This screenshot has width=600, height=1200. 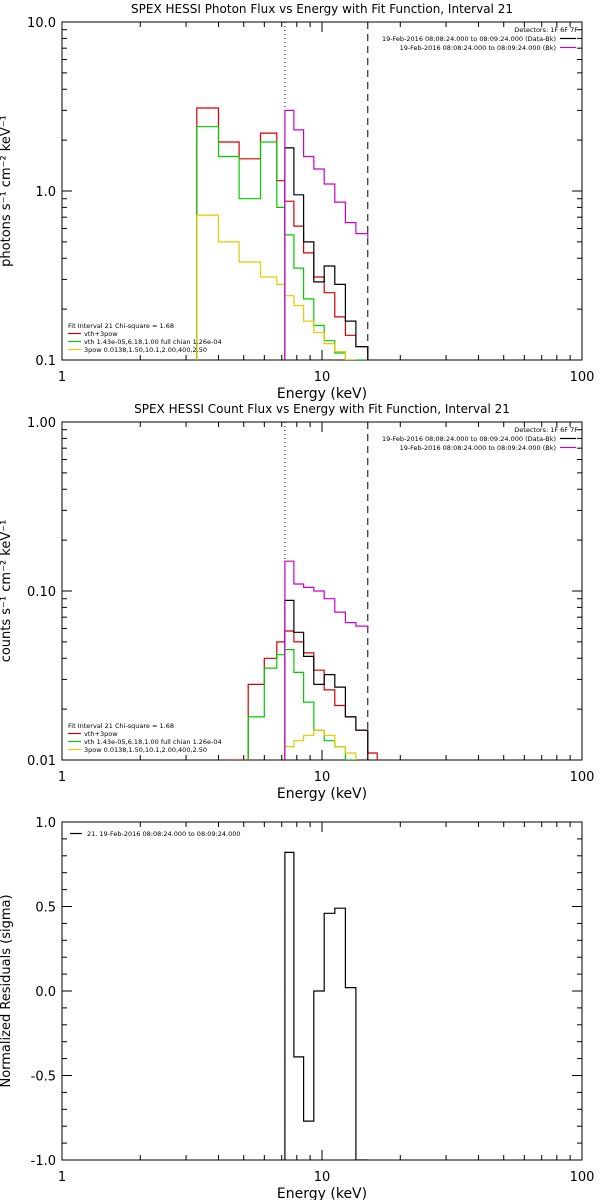 What do you see at coordinates (7, 591) in the screenshot?
I see `y-axis-label: counts s⁻¹ cm⁻² keV⁻¹` at bounding box center [7, 591].